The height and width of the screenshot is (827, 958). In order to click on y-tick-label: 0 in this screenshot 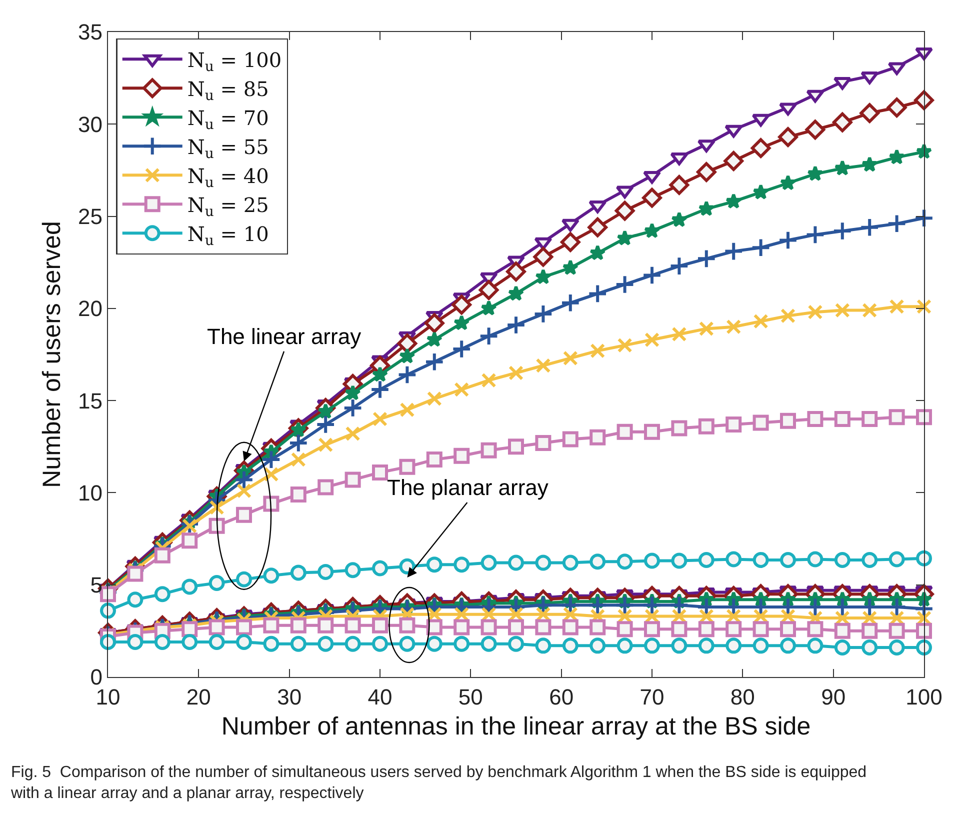, I will do `click(96, 677)`.